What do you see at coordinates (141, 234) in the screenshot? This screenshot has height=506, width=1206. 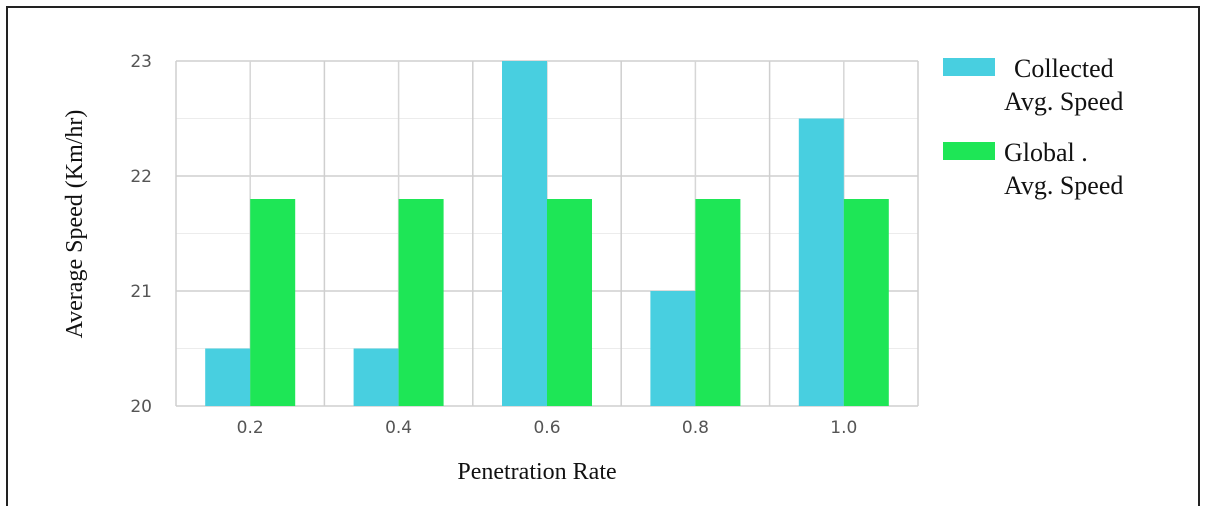 I see `y-tick-labels: 20 21 22 23` at bounding box center [141, 234].